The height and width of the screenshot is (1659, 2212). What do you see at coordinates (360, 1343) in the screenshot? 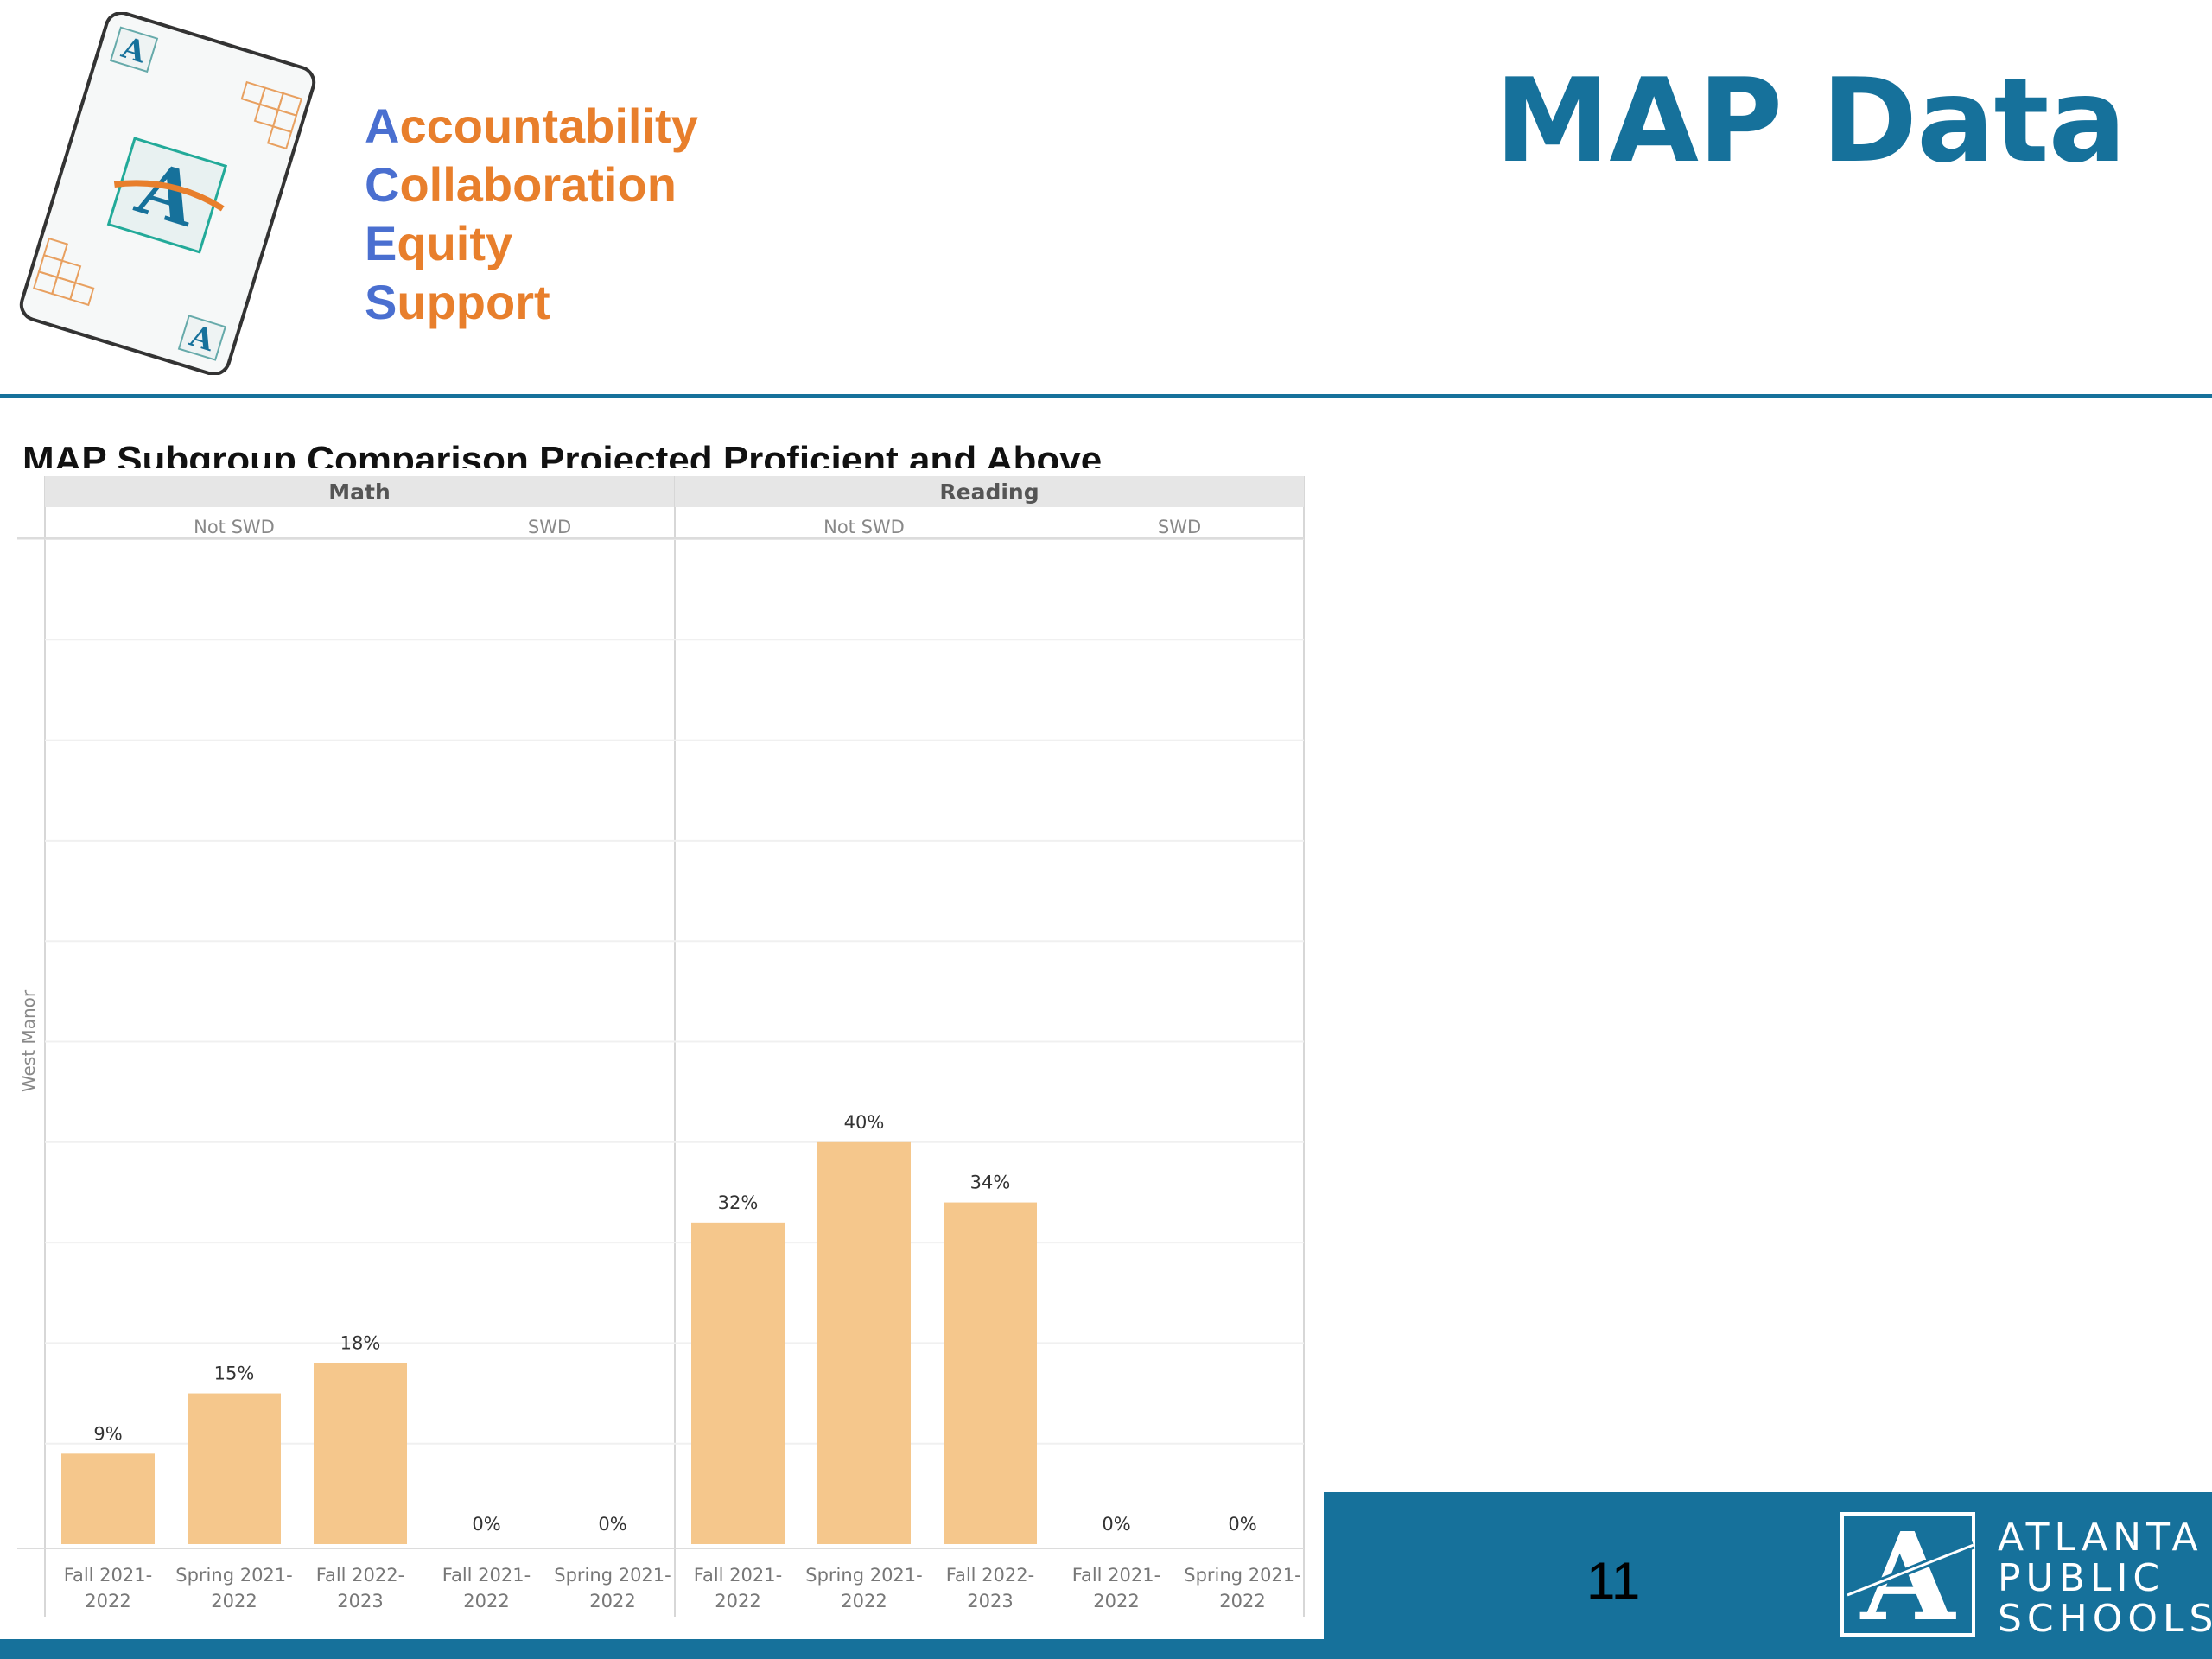
I see `data-label: 18%` at bounding box center [360, 1343].